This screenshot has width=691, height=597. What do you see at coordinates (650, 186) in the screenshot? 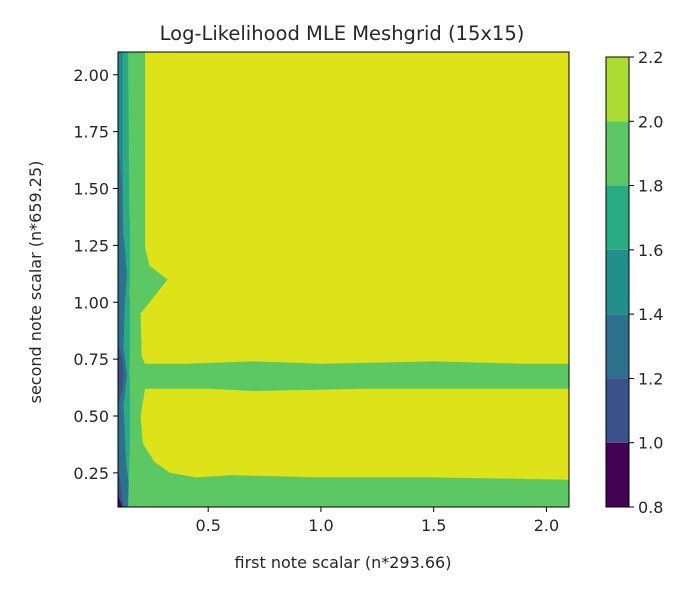
I see `colorbar-tick-label: 1.8` at bounding box center [650, 186].